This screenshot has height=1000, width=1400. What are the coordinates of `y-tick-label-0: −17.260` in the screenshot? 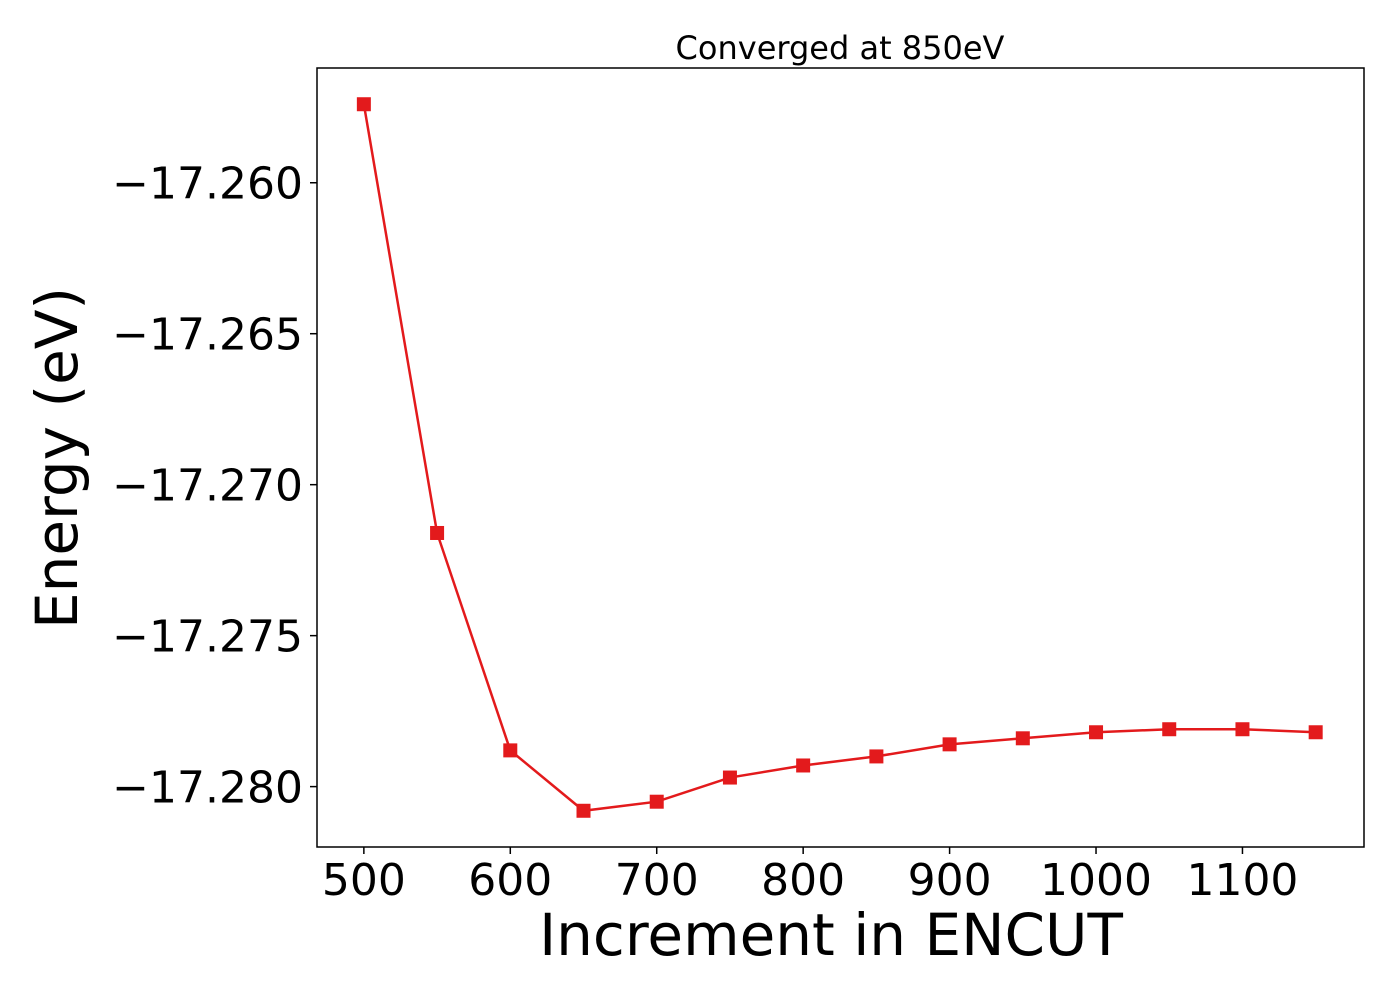 It's located at (207, 184).